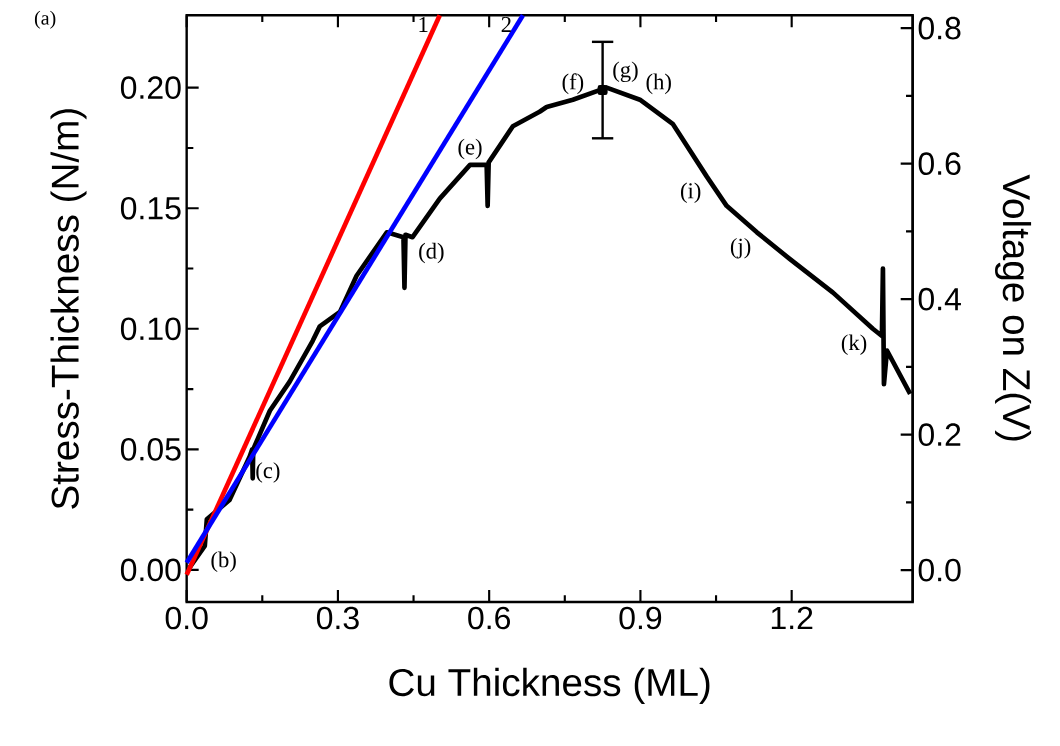 This screenshot has height=746, width=1060. I want to click on y2-tick-label: 0.2, so click(939, 434).